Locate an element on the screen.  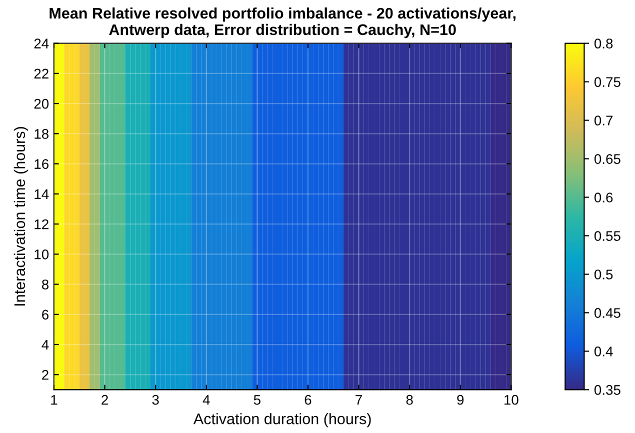
color-bar-label: 0.4 is located at coordinates (603, 351).